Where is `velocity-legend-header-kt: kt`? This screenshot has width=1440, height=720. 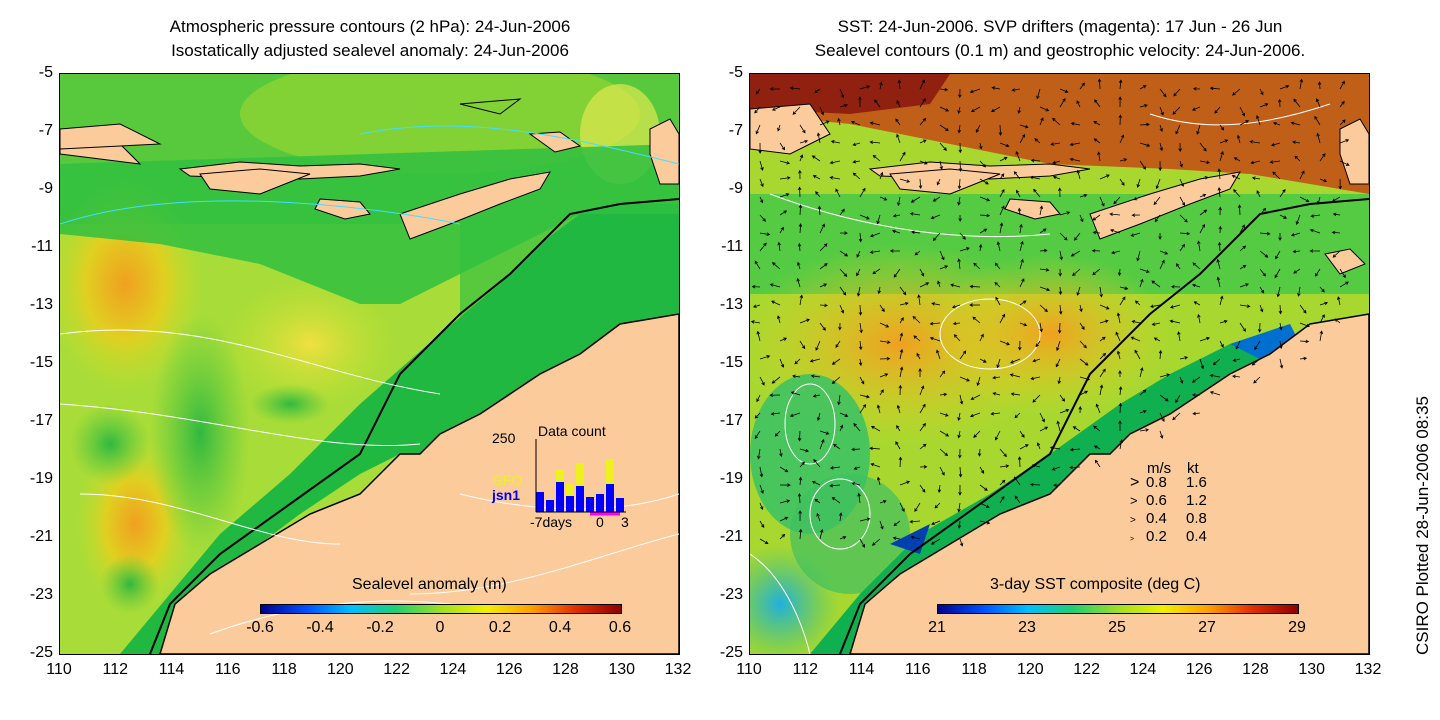 velocity-legend-header-kt: kt is located at coordinates (1193, 468).